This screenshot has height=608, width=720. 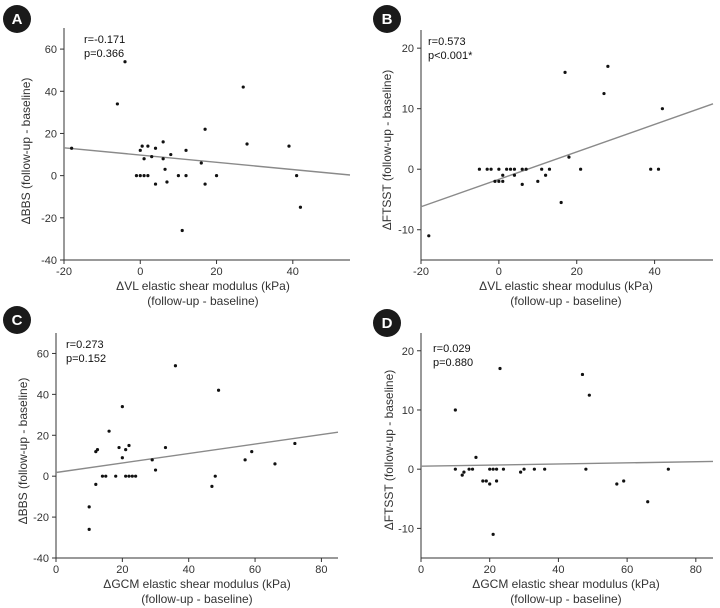 I want to click on panel-c-x-tick-label: 60, so click(x=255, y=570).